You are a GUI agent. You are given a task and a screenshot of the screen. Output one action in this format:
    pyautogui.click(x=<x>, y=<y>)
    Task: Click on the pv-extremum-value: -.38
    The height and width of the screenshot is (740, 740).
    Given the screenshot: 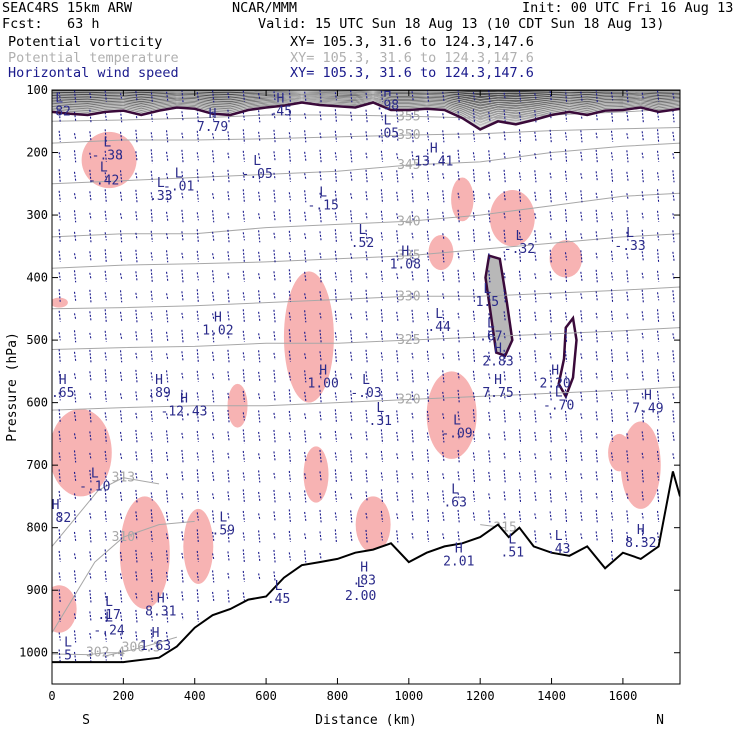 What is the action you would take?
    pyautogui.click(x=107, y=155)
    